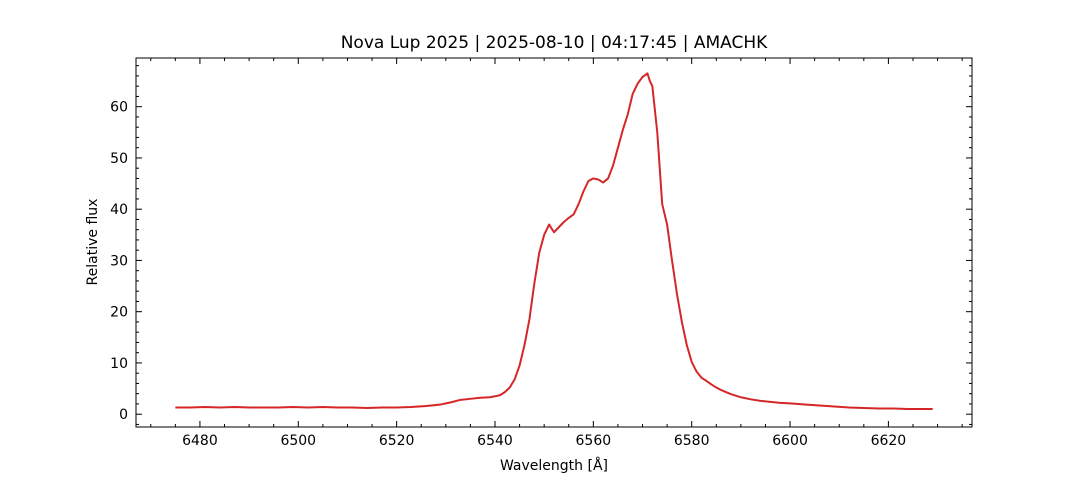 The image size is (1080, 480). What do you see at coordinates (298, 441) in the screenshot?
I see `x-tick-label: 6500` at bounding box center [298, 441].